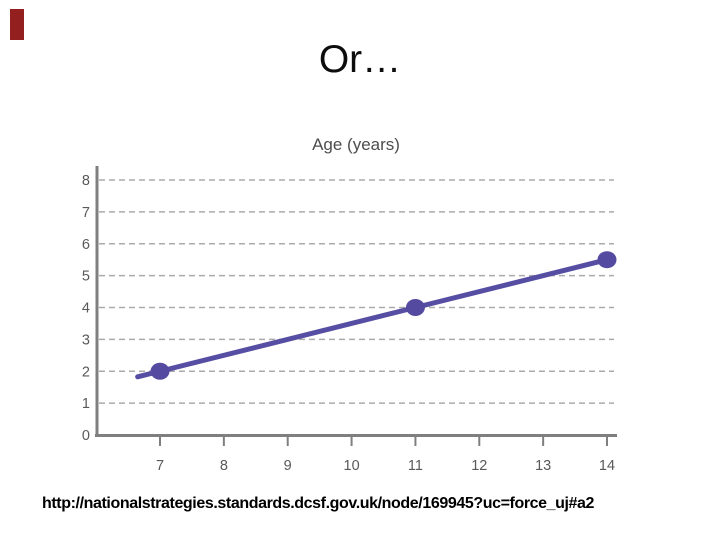 Image resolution: width=720 pixels, height=545 pixels. Describe the element at coordinates (86, 340) in the screenshot. I see `y-tick-label-3: 3` at that location.